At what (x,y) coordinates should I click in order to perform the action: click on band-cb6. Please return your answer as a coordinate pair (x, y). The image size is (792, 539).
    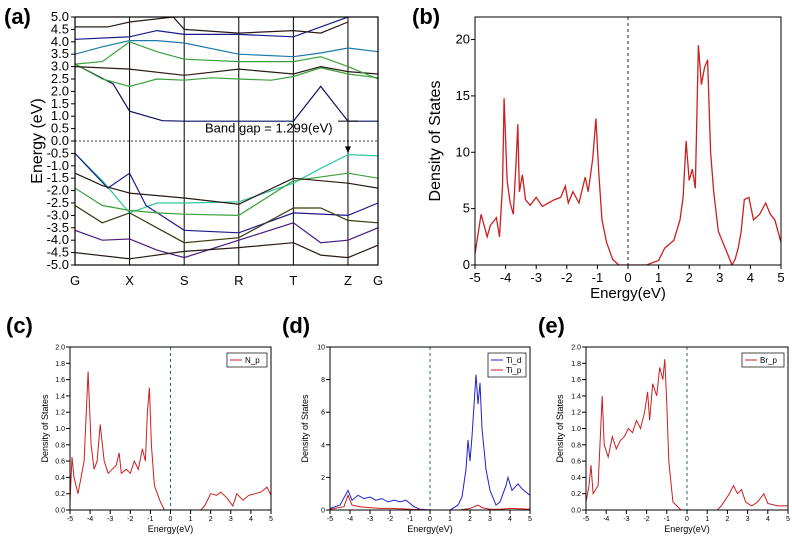
    Looking at the image, I should click on (212, 28).